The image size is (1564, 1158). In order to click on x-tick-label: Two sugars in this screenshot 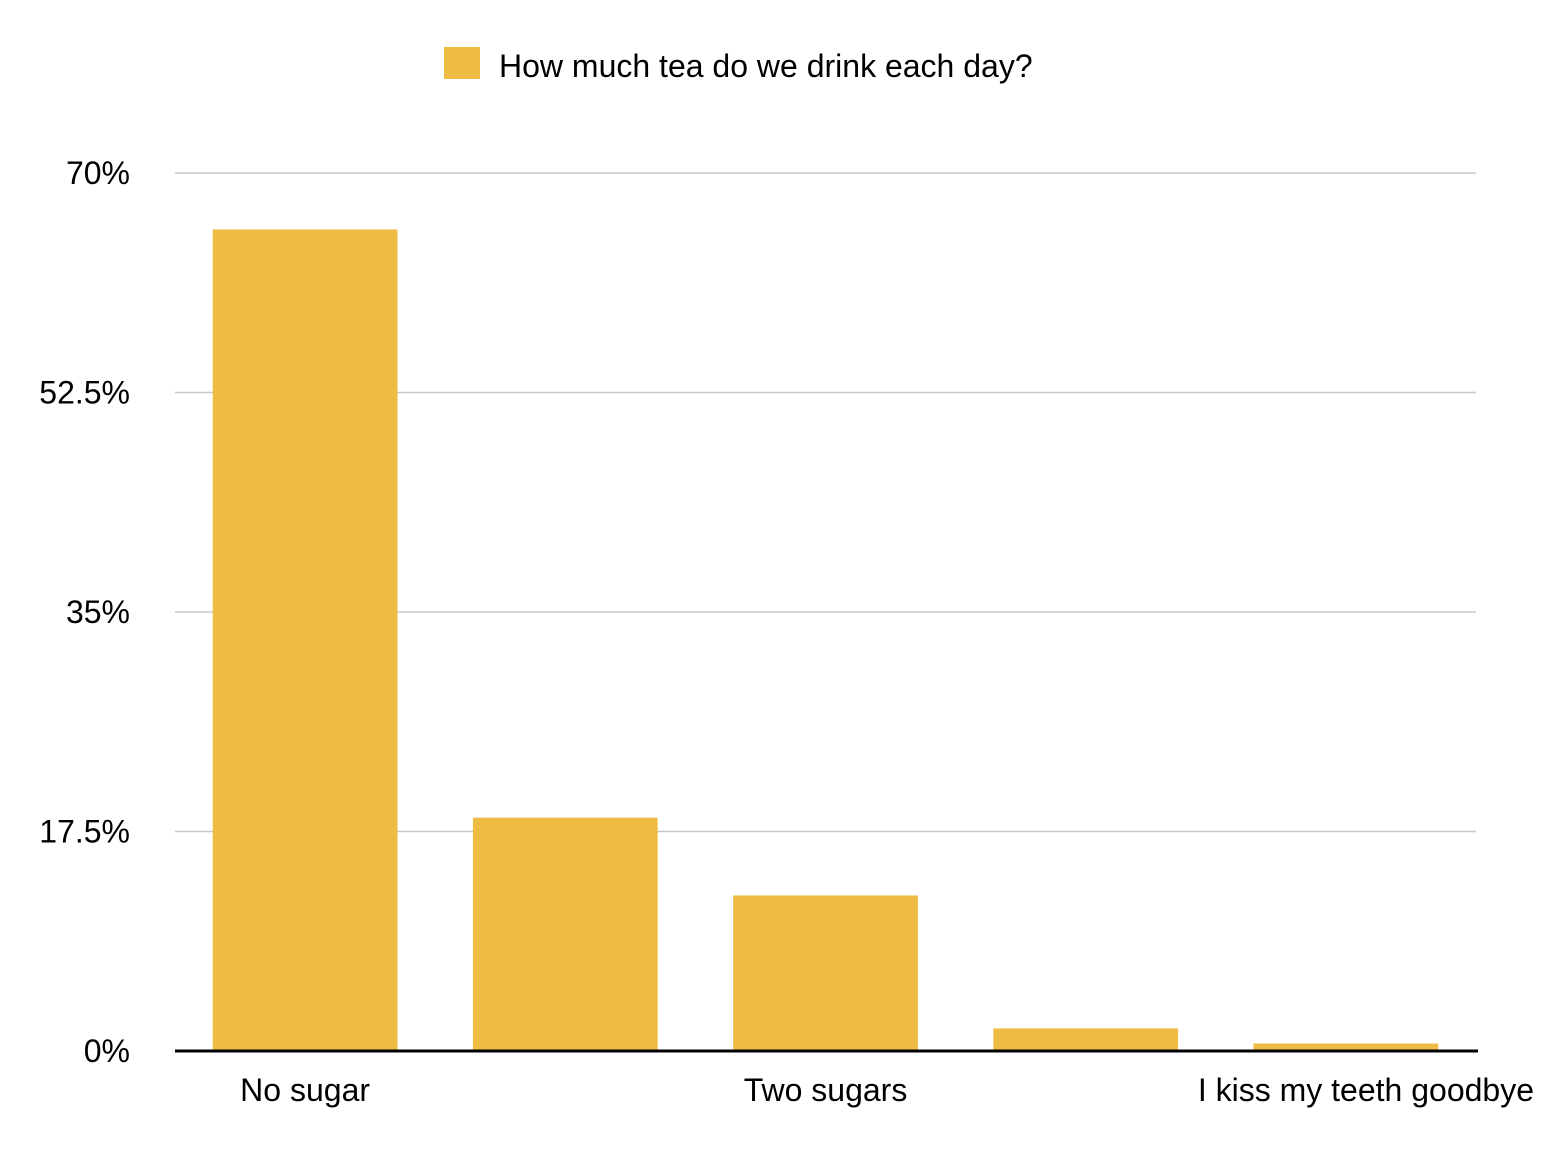, I will do `click(826, 1090)`.